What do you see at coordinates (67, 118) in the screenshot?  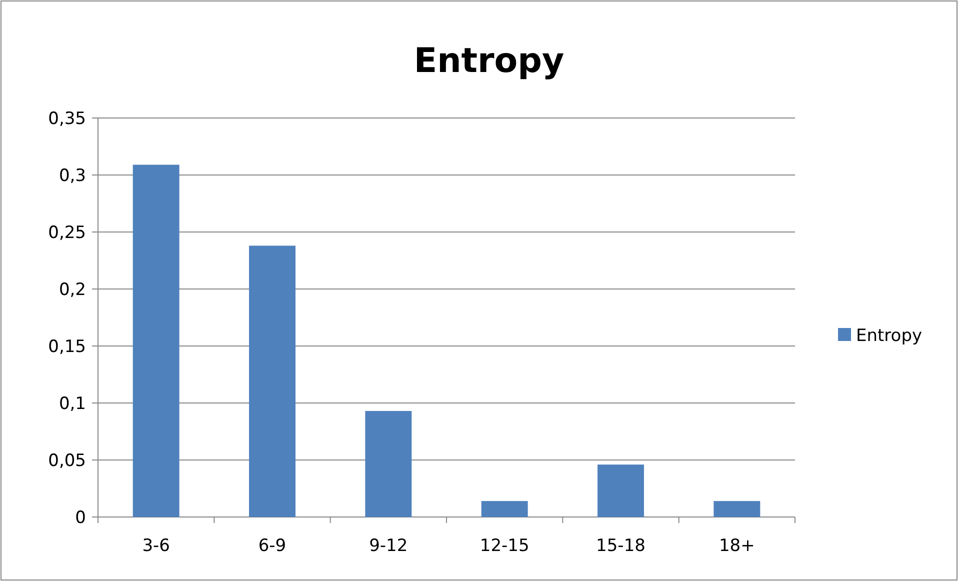 I see `y-tick-label: 0,35` at bounding box center [67, 118].